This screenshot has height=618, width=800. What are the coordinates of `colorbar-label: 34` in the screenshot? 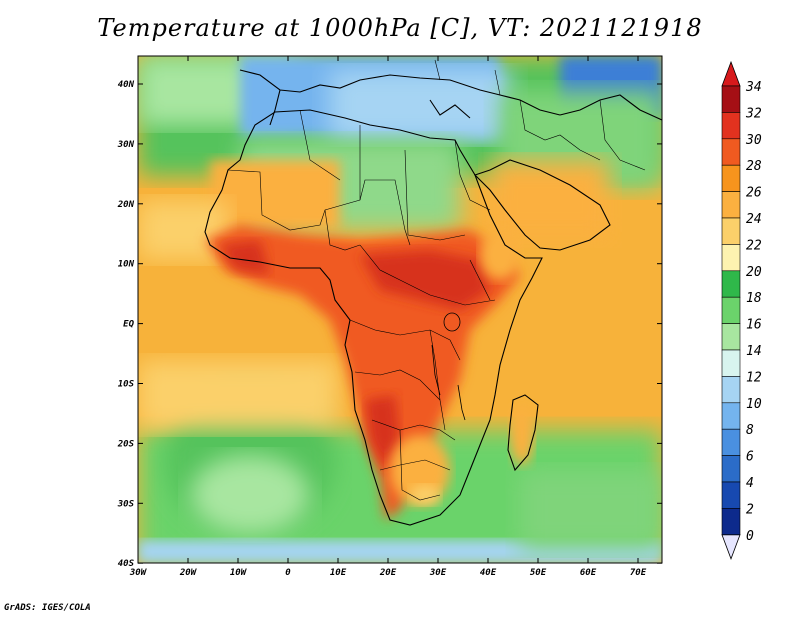 It's located at (753, 87).